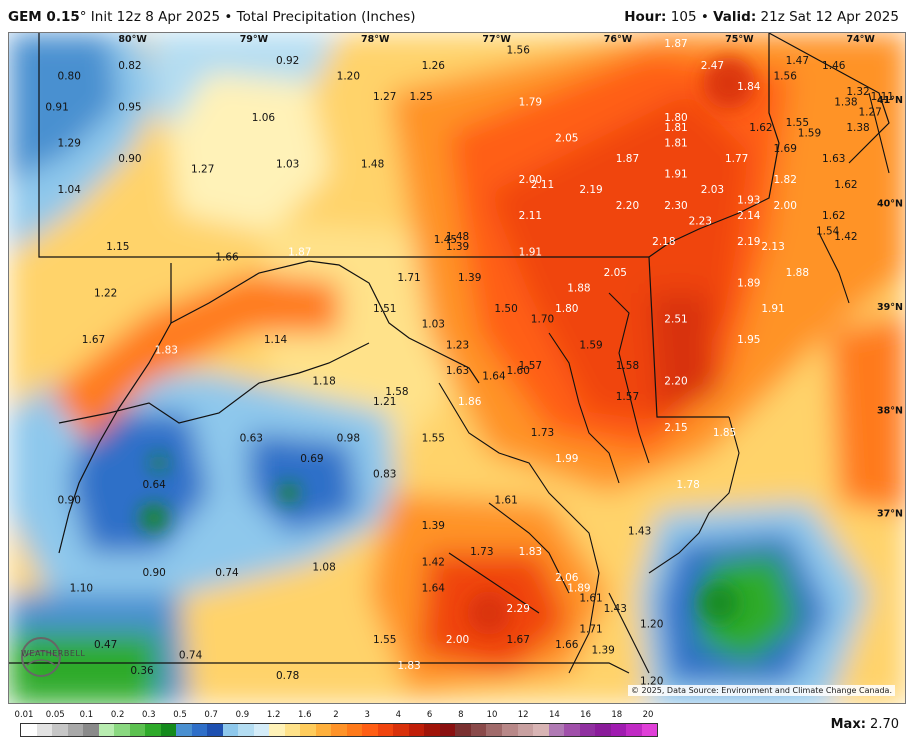 This screenshot has height=750, width=913. What do you see at coordinates (69, 77) in the screenshot?
I see `precip-value-label: 0.80` at bounding box center [69, 77].